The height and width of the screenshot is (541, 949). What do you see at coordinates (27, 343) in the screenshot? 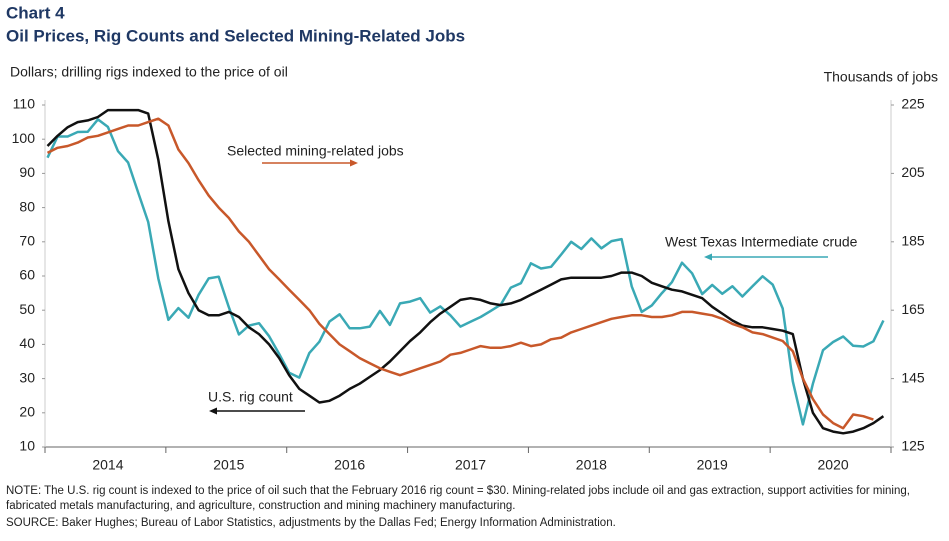
I see `y-tick-label: 40` at bounding box center [27, 343].